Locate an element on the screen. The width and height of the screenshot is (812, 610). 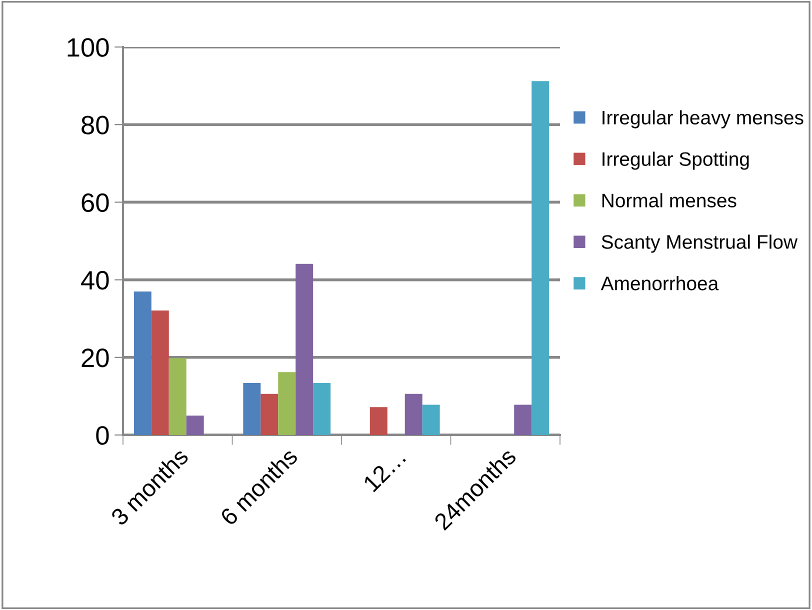
y-tick-label: 0 is located at coordinates (102, 435).